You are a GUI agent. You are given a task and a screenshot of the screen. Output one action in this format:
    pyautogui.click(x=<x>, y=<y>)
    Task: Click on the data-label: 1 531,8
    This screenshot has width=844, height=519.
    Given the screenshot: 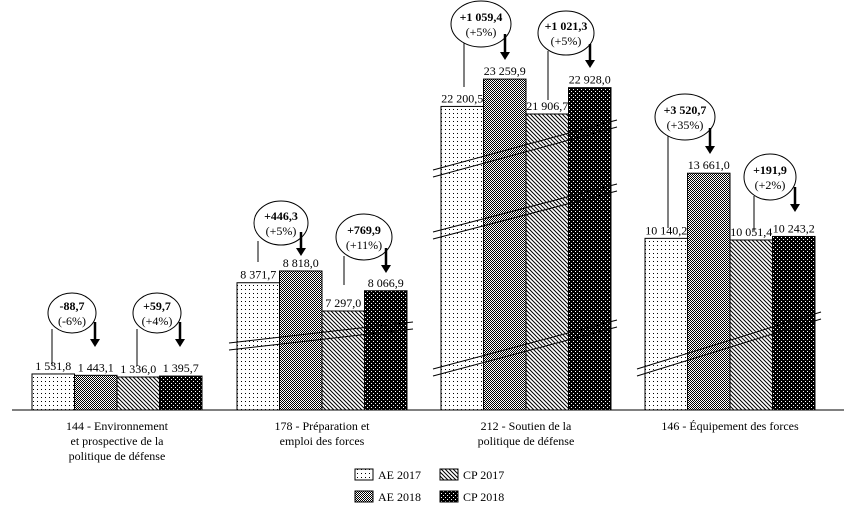 What is the action you would take?
    pyautogui.click(x=53, y=366)
    